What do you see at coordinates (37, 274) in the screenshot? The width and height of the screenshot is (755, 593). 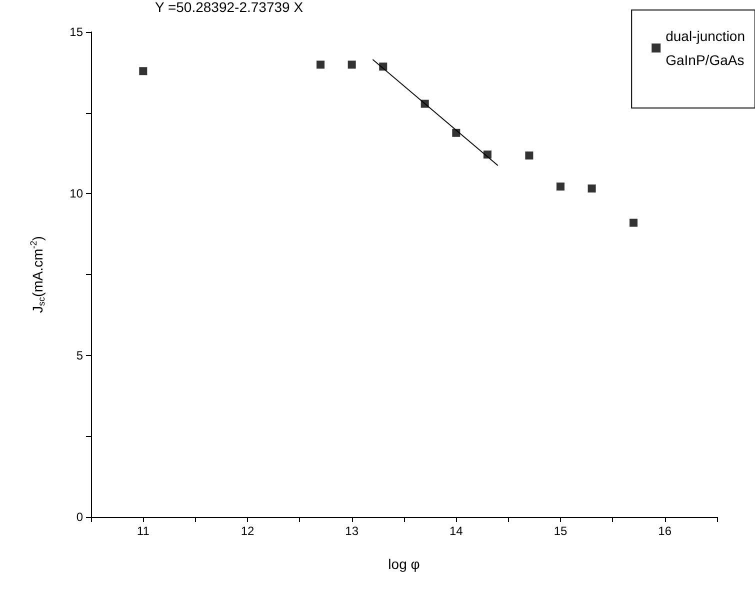 I see `y-axis-title: Jsc(mA.cm-2)` at bounding box center [37, 274].